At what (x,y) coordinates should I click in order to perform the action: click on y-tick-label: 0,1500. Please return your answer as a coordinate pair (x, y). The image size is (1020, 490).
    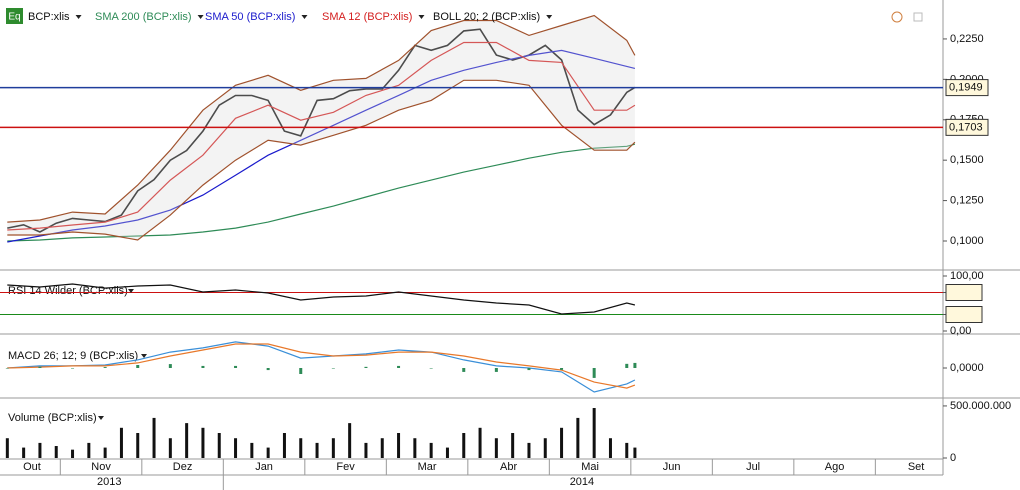
    Looking at the image, I should click on (967, 160).